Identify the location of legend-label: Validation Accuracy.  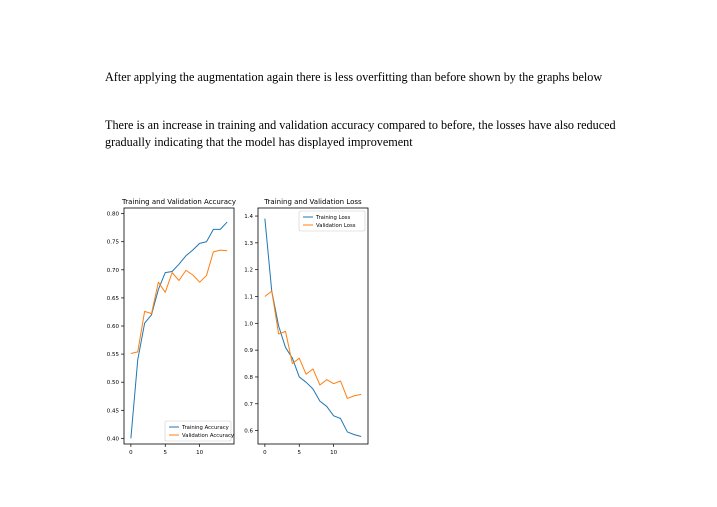
(208, 436).